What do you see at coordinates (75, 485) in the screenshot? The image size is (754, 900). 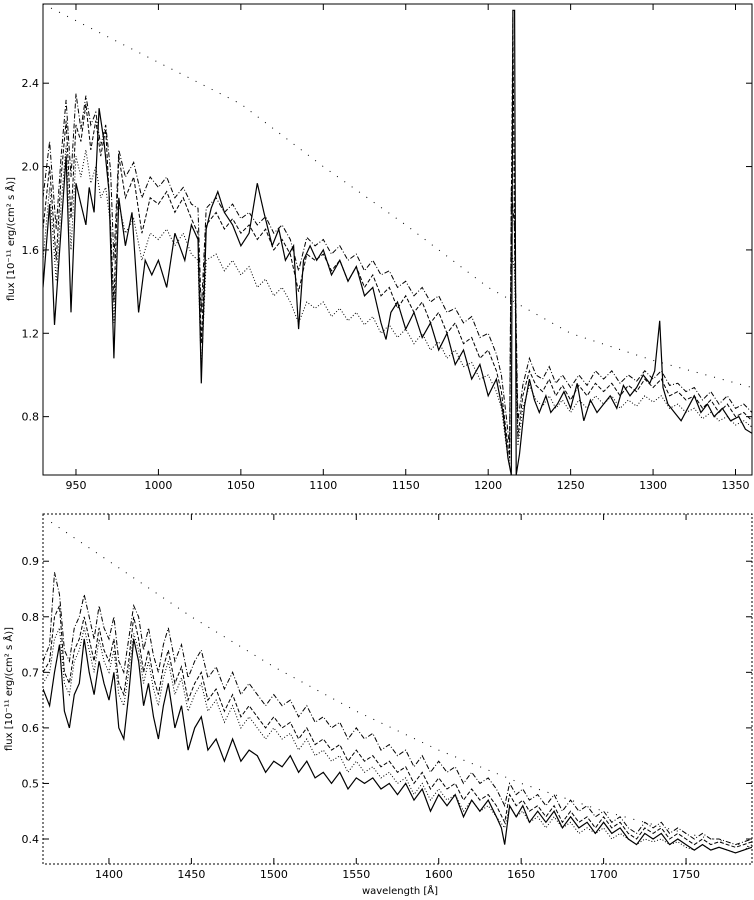 I see `x-tick-label: 950` at bounding box center [75, 485].